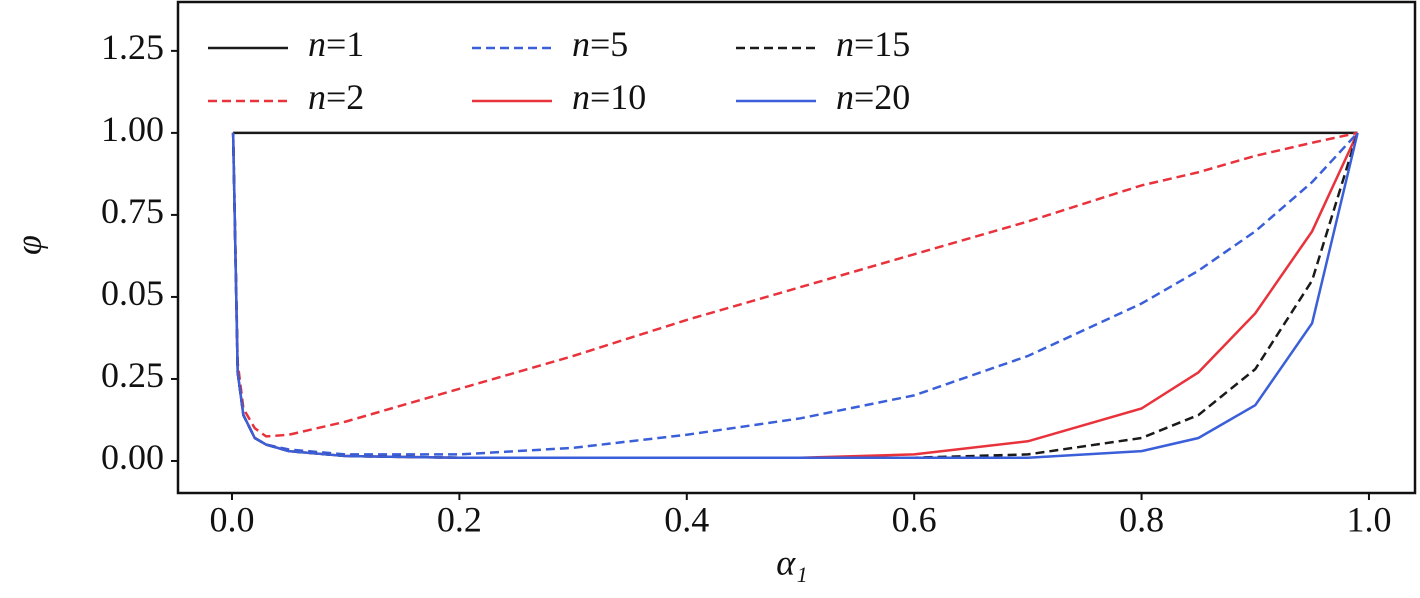 Image resolution: width=1420 pixels, height=598 pixels. What do you see at coordinates (132, 457) in the screenshot?
I see `y-tick-label: 0.00` at bounding box center [132, 457].